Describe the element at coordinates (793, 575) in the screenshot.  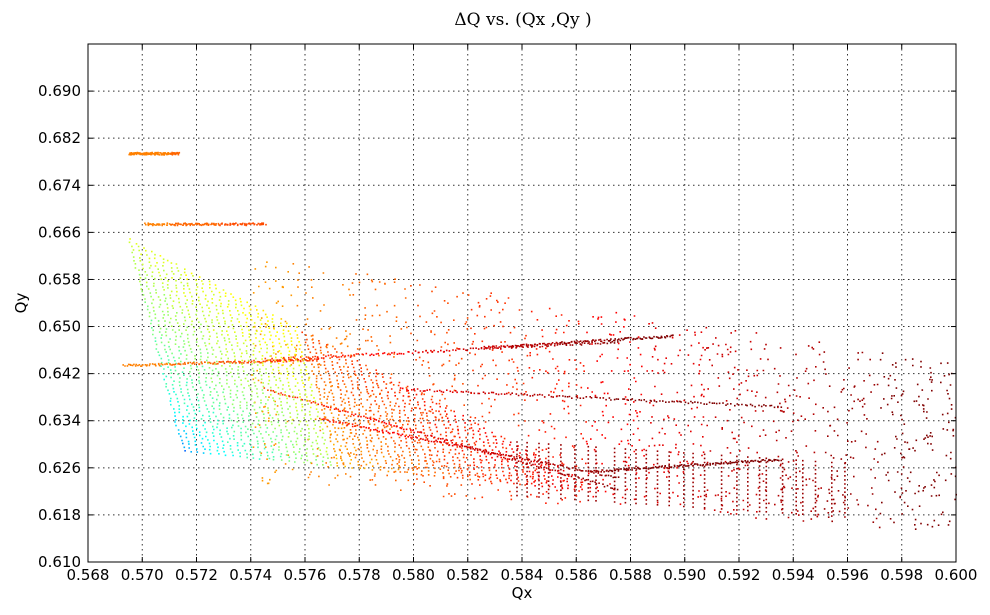
I see `x-tick-label: 0.594` at that location.